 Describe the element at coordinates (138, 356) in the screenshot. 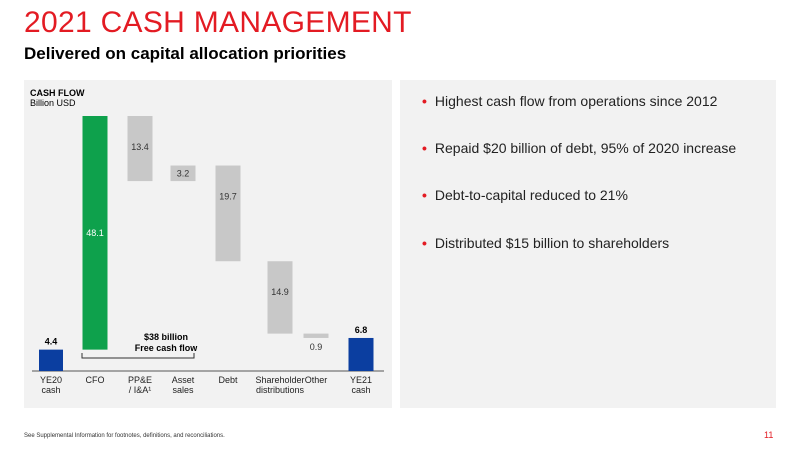

I see `free-cash-flow-bracket` at that location.